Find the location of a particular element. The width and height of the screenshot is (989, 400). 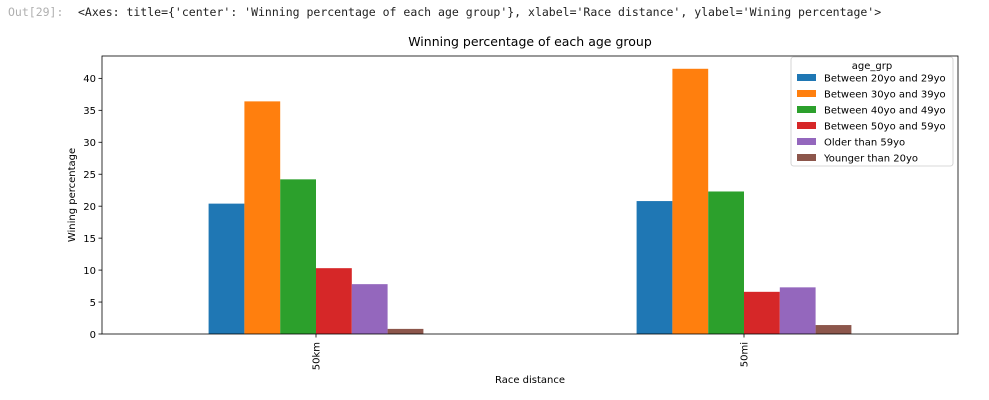

bar-5-50km is located at coordinates (369, 309).